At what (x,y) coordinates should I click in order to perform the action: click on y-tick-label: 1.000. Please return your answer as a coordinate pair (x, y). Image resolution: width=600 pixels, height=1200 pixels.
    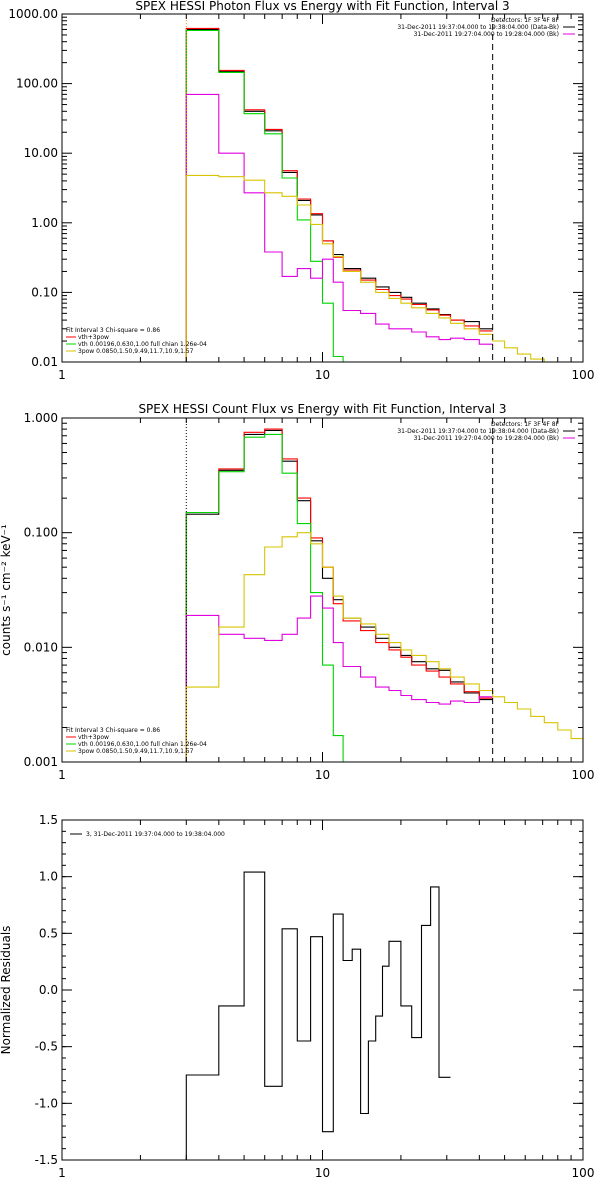
    Looking at the image, I should click on (41, 418).